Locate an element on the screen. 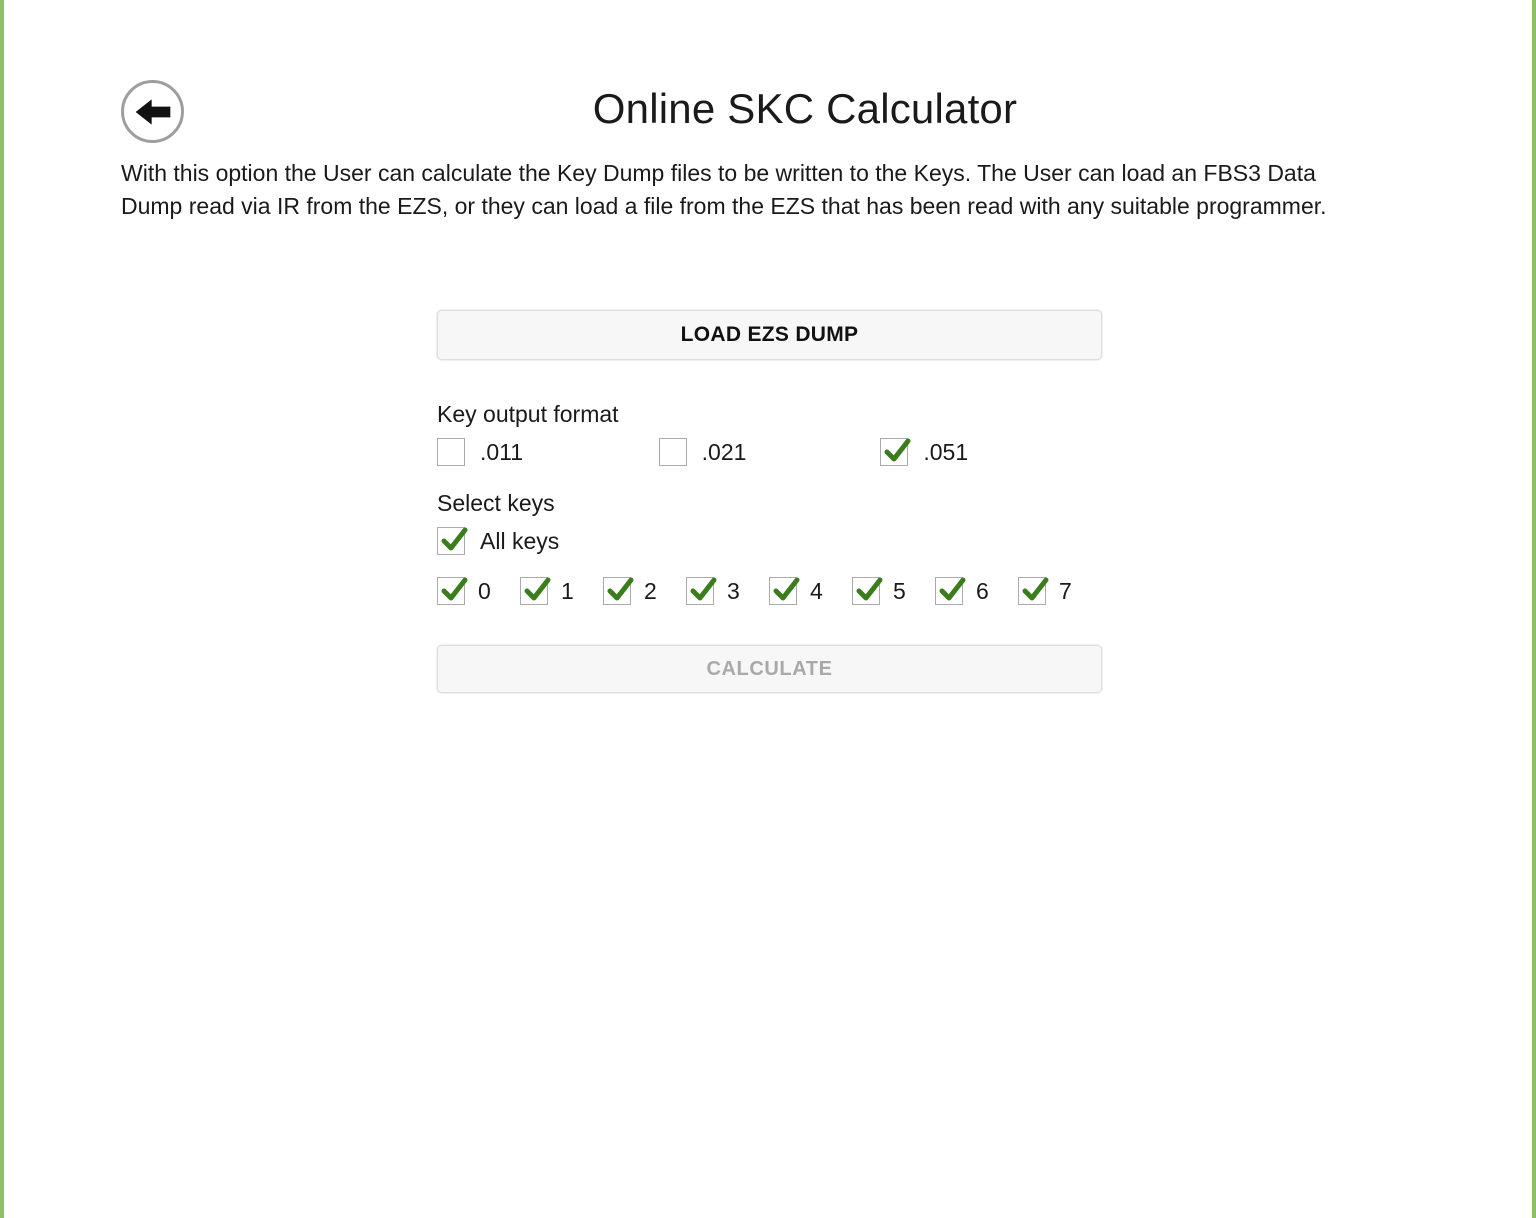 The image size is (1536, 1218). key-option-1: 1 is located at coordinates (561, 591).